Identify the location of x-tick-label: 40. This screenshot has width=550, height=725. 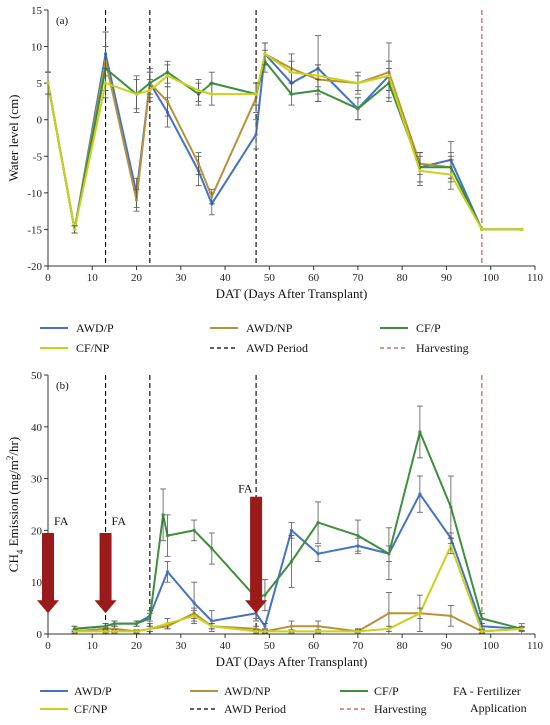
(226, 278).